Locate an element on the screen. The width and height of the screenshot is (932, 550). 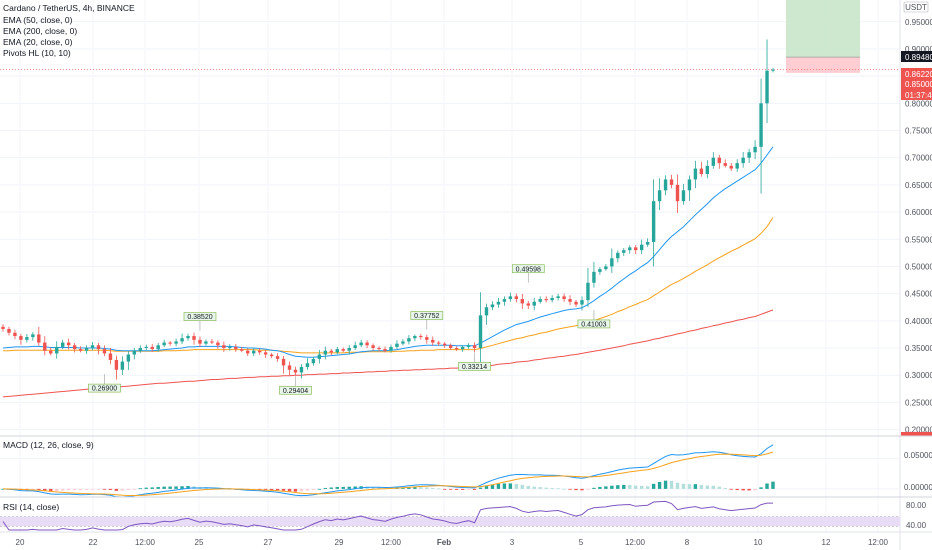
position-box is located at coordinates (823, 36).